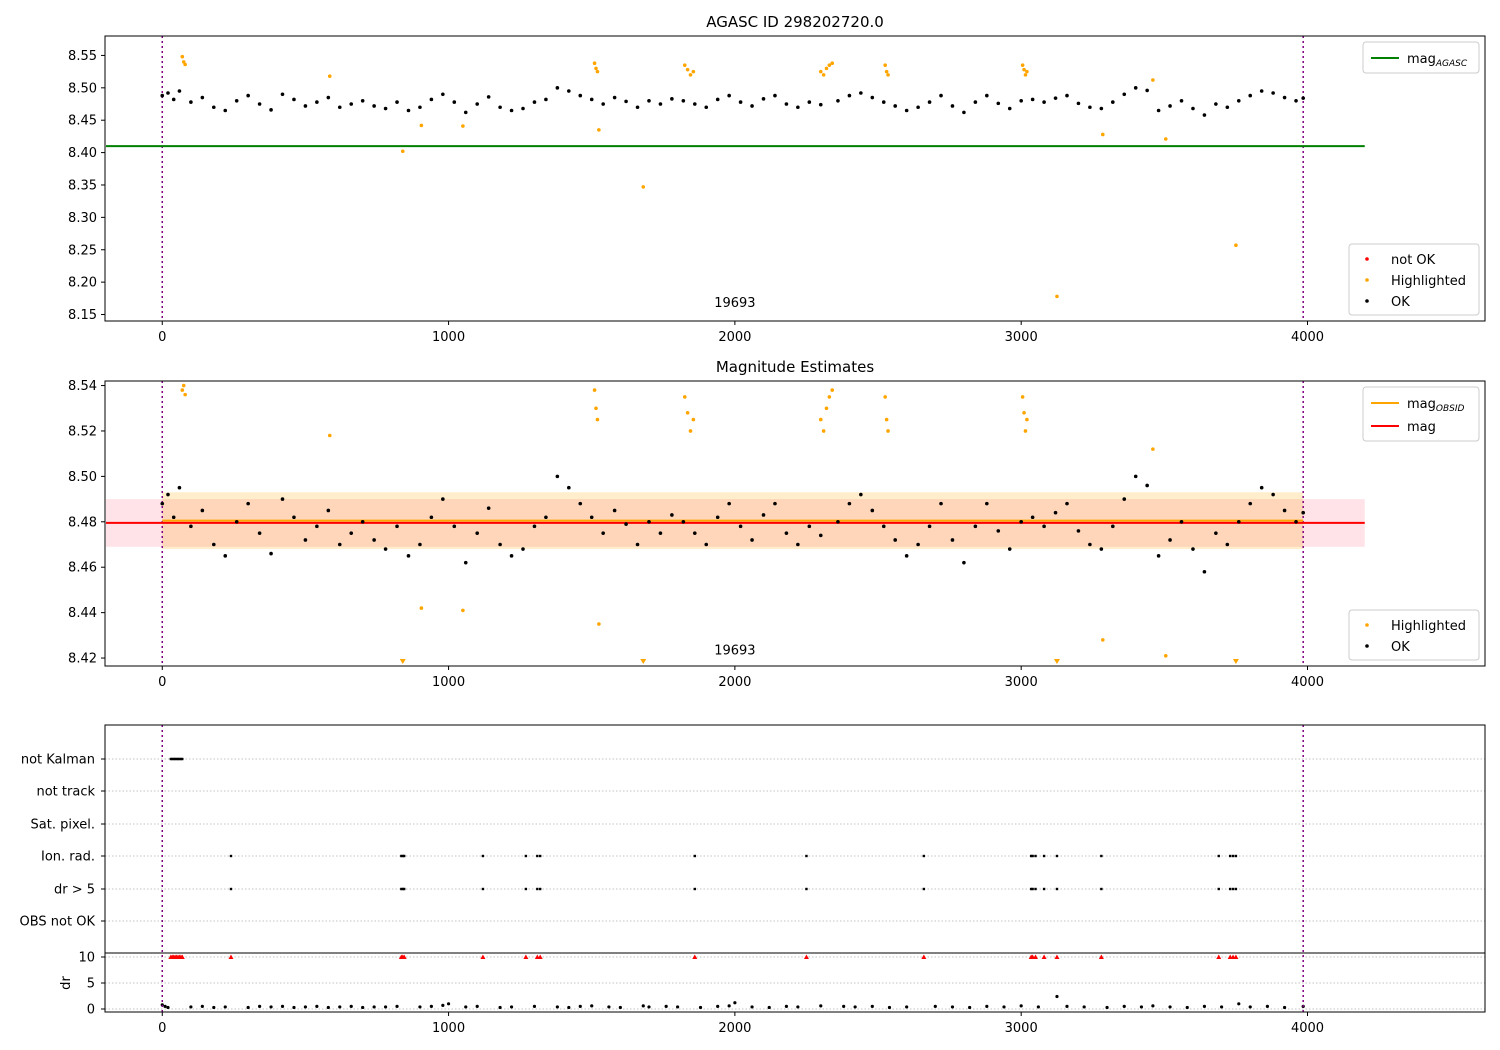 The height and width of the screenshot is (1050, 1500). I want to click on legend-point-swatch, so click(1367, 301).